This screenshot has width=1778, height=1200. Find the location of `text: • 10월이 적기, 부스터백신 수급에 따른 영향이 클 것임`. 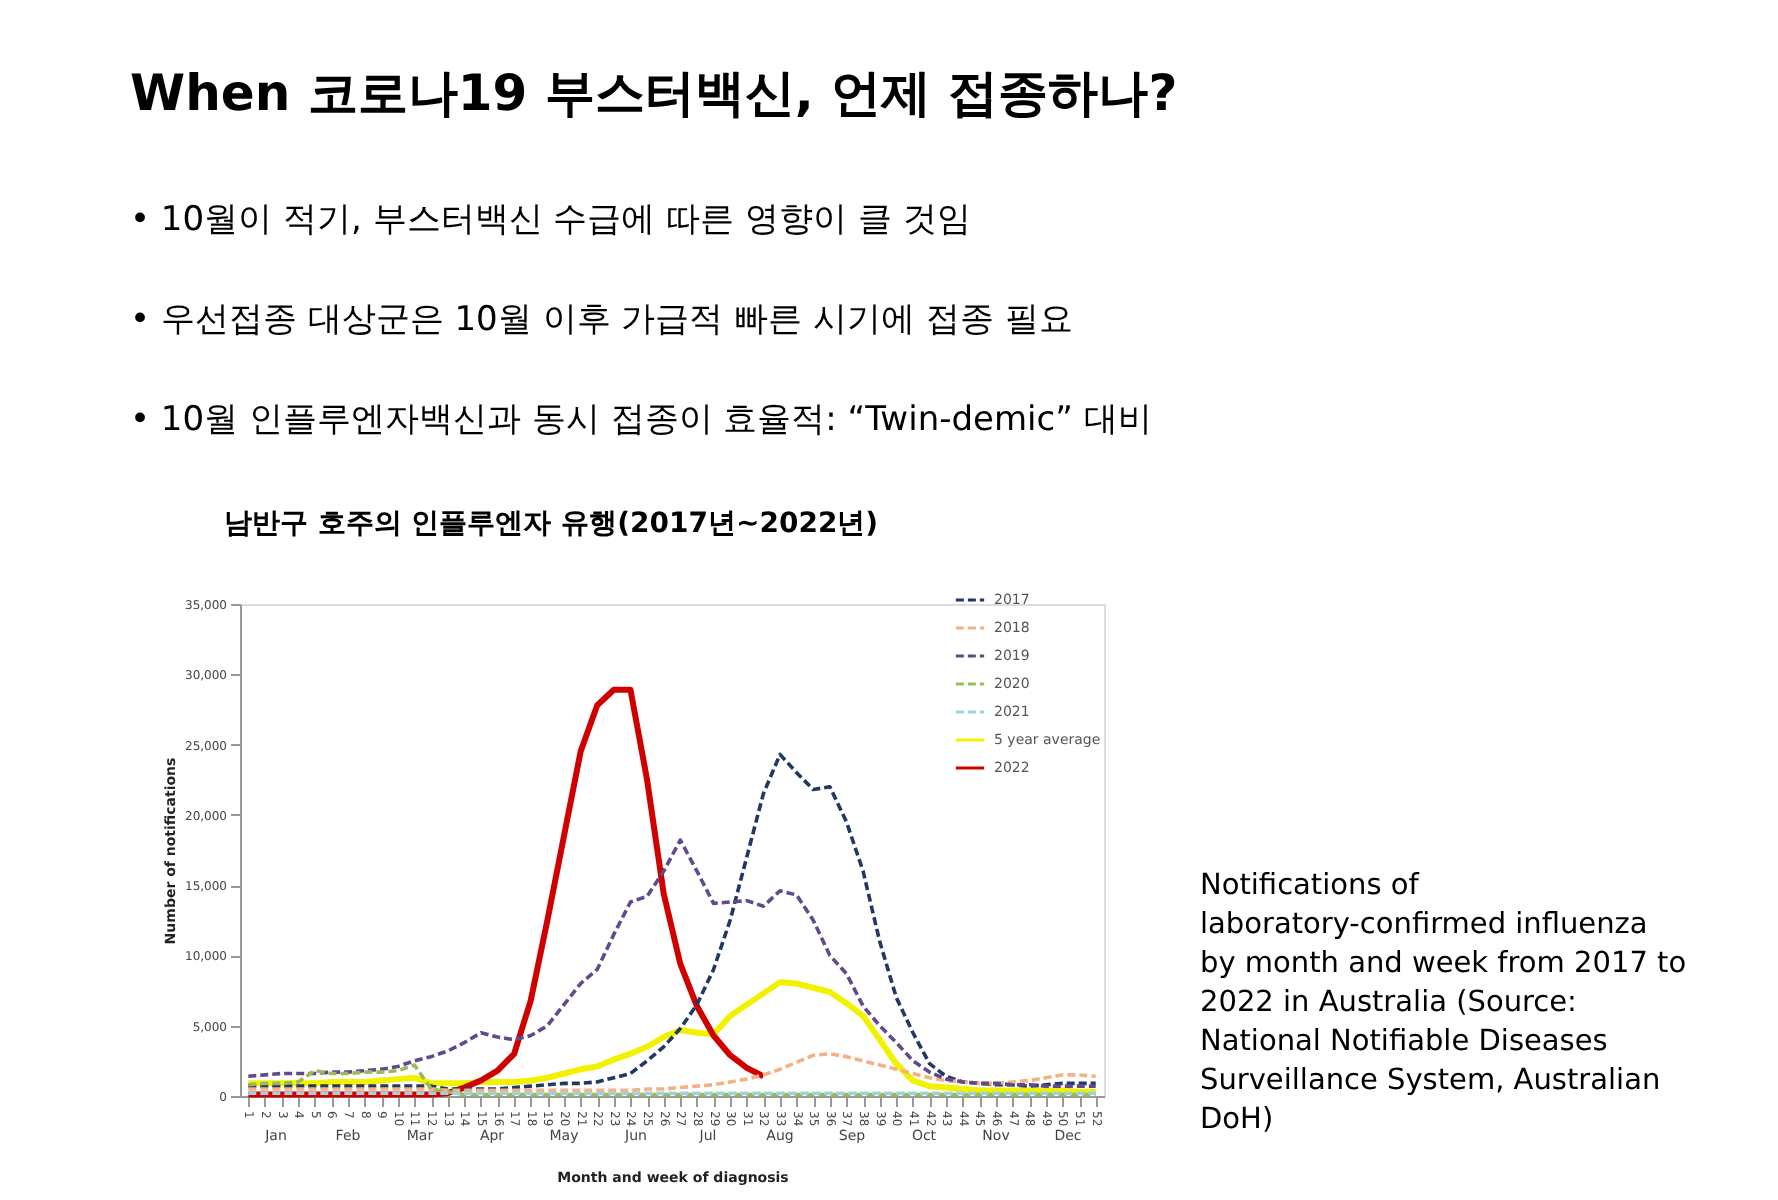

text: • 10월이 적기, 부스터백신 수급에 따른 영향이 클 것임 is located at coordinates (550, 220).